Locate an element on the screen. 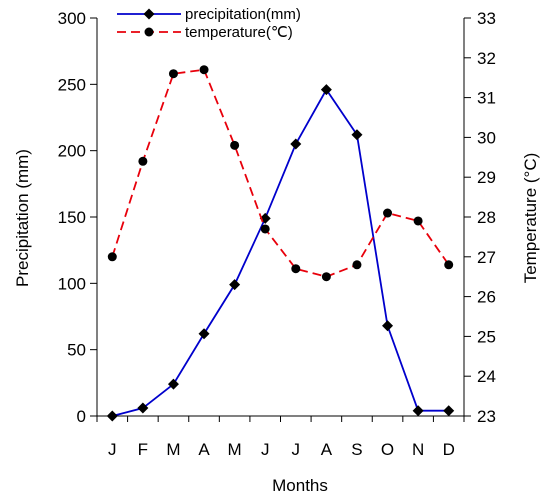  legend-label-1: precipitation(mm) is located at coordinates (243, 14).